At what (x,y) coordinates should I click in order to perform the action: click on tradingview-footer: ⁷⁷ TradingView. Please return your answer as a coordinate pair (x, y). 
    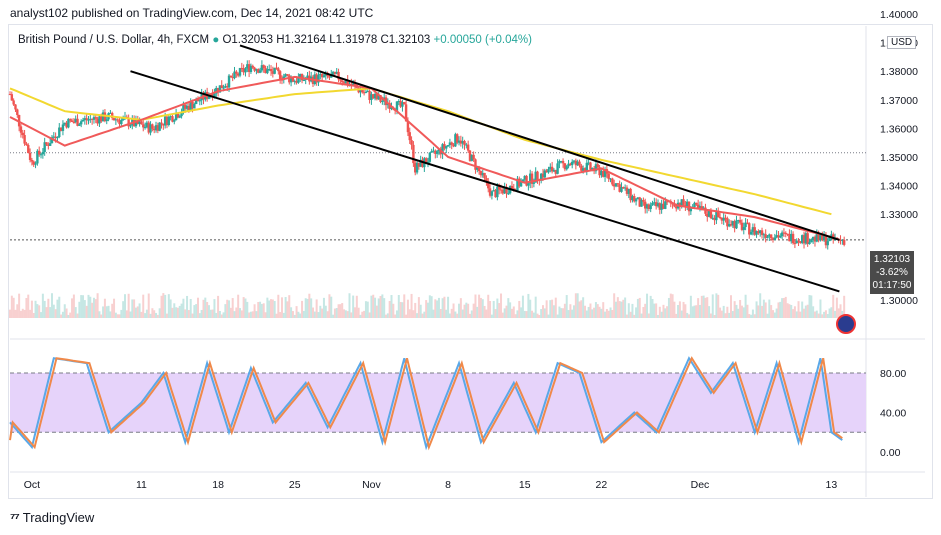
    Looking at the image, I should click on (52, 517).